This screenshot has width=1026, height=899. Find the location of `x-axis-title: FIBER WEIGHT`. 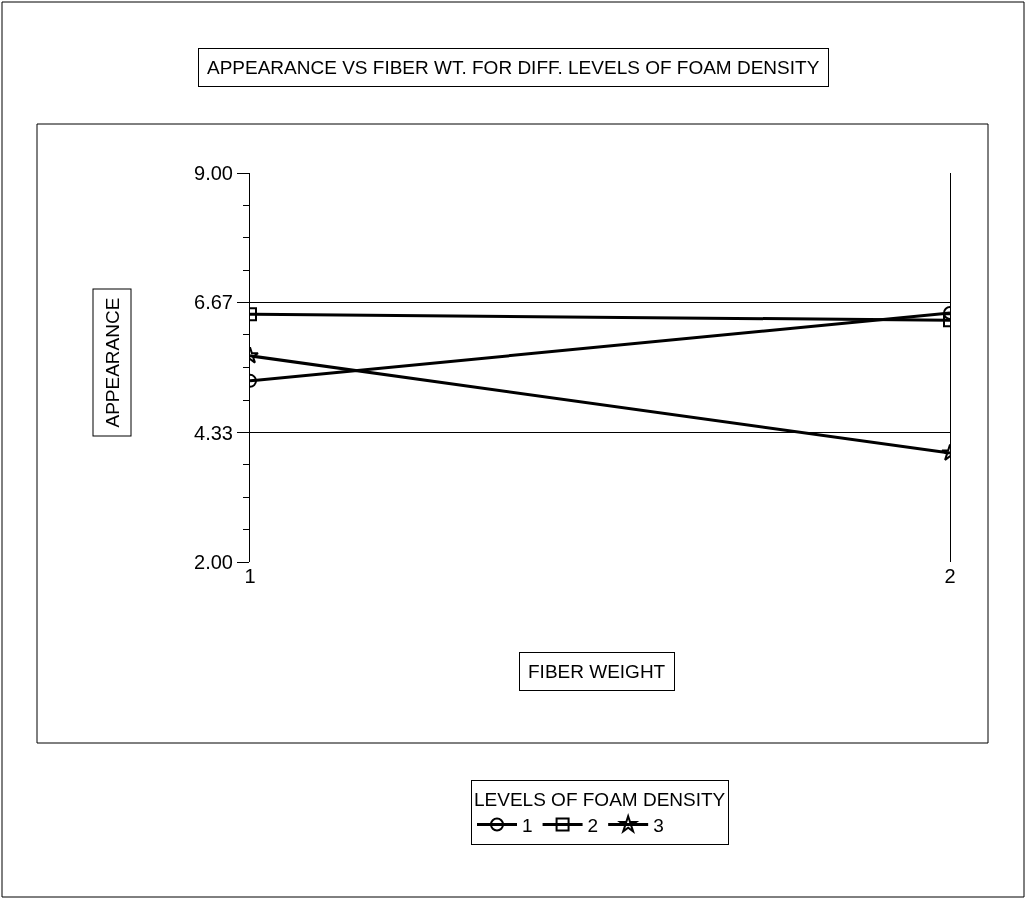

x-axis-title: FIBER WEIGHT is located at coordinates (597, 671).